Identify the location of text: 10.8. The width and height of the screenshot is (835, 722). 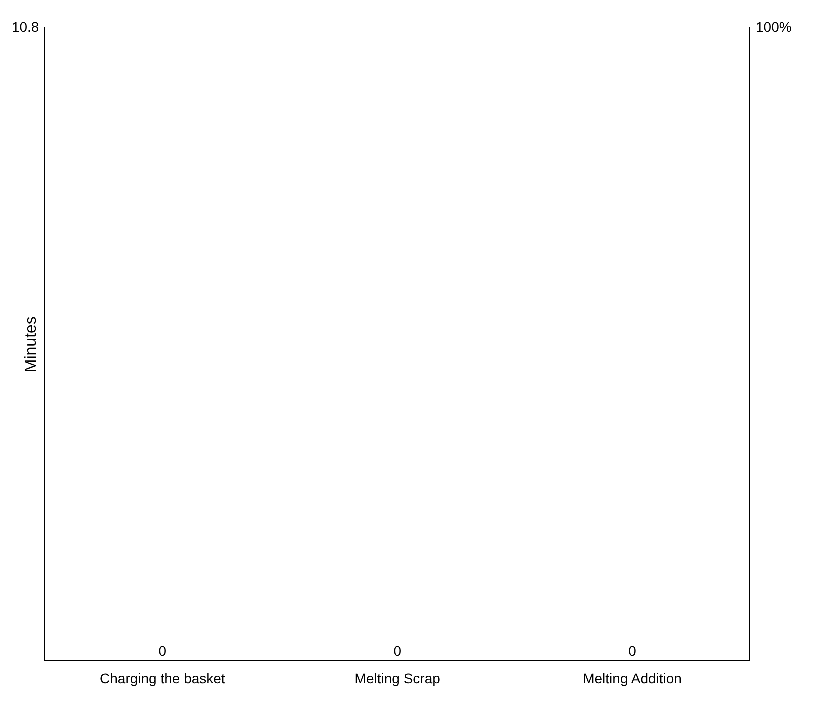
(26, 26).